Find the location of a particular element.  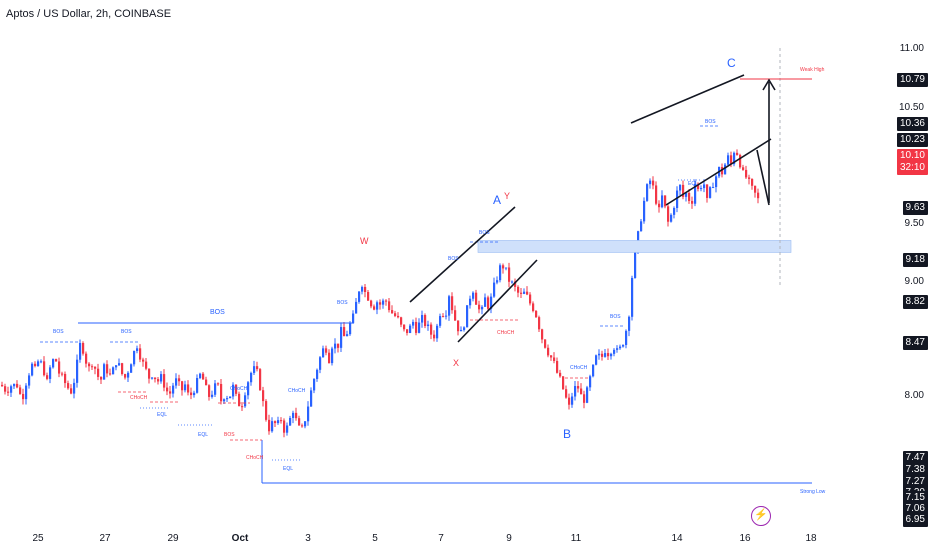

time-tick-label: 14 is located at coordinates (677, 538).